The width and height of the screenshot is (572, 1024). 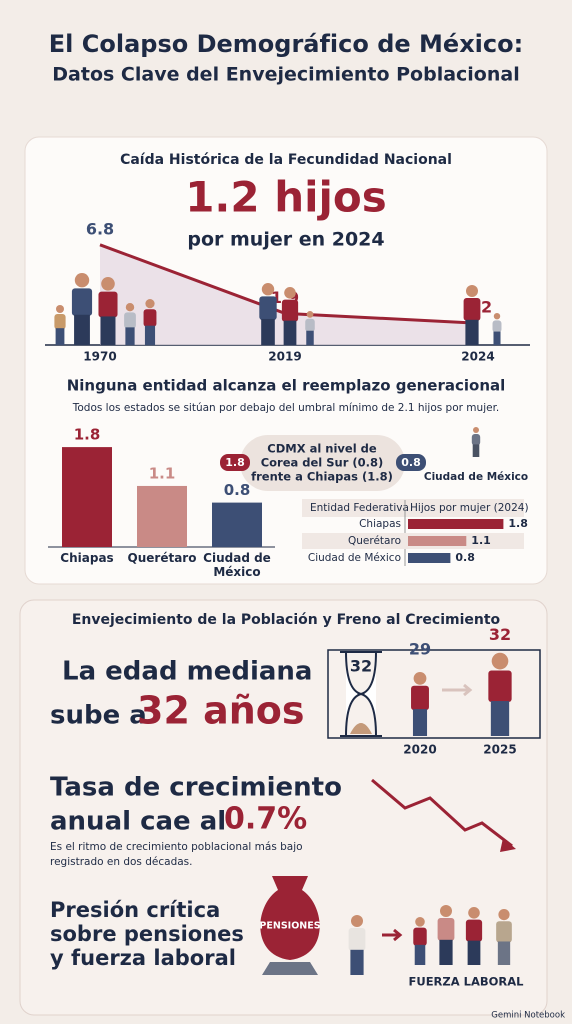 I want to click on pill-value: 0.8, so click(x=411, y=462).